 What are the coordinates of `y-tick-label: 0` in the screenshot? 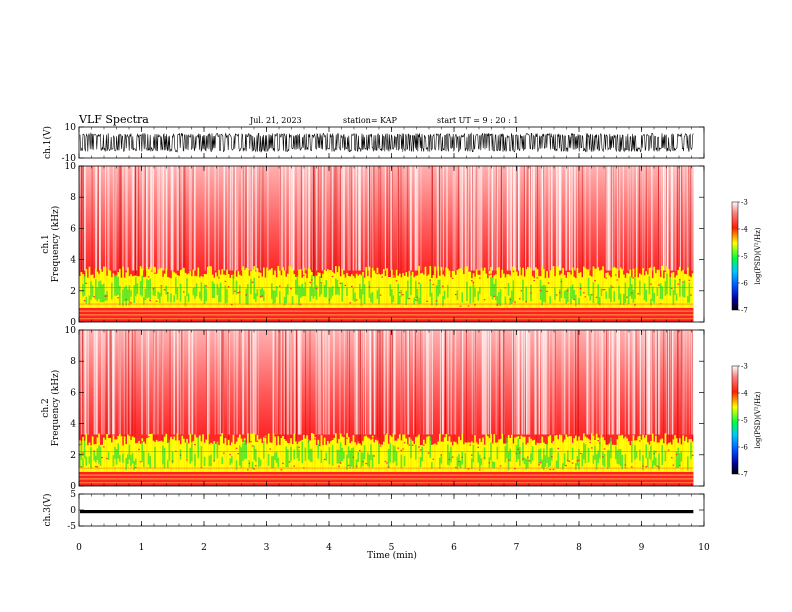 It's located at (73, 511).